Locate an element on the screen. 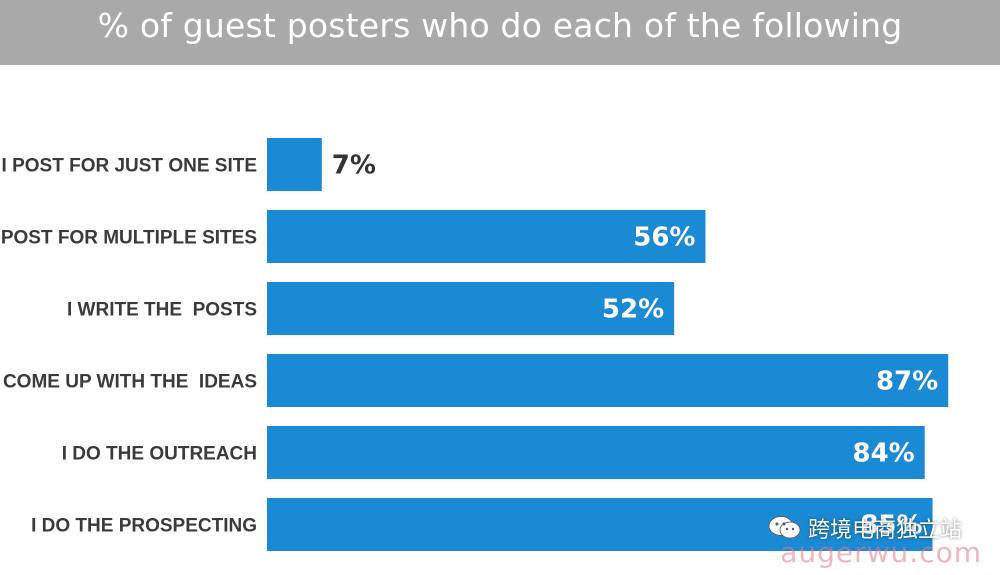 The width and height of the screenshot is (1000, 575). value-label-5: 85% is located at coordinates (891, 526).